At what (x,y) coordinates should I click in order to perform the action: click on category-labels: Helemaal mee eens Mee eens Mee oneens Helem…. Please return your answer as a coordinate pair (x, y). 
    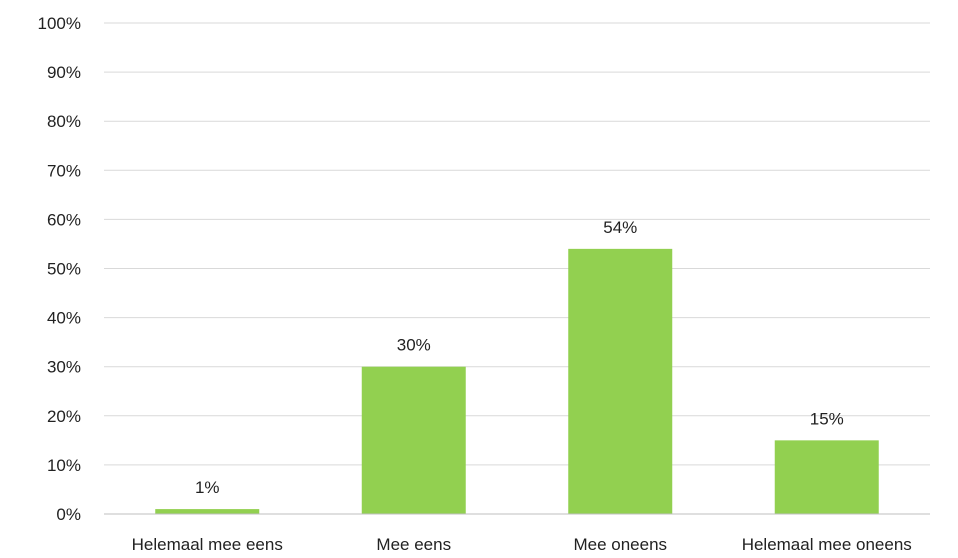
    Looking at the image, I should click on (522, 544).